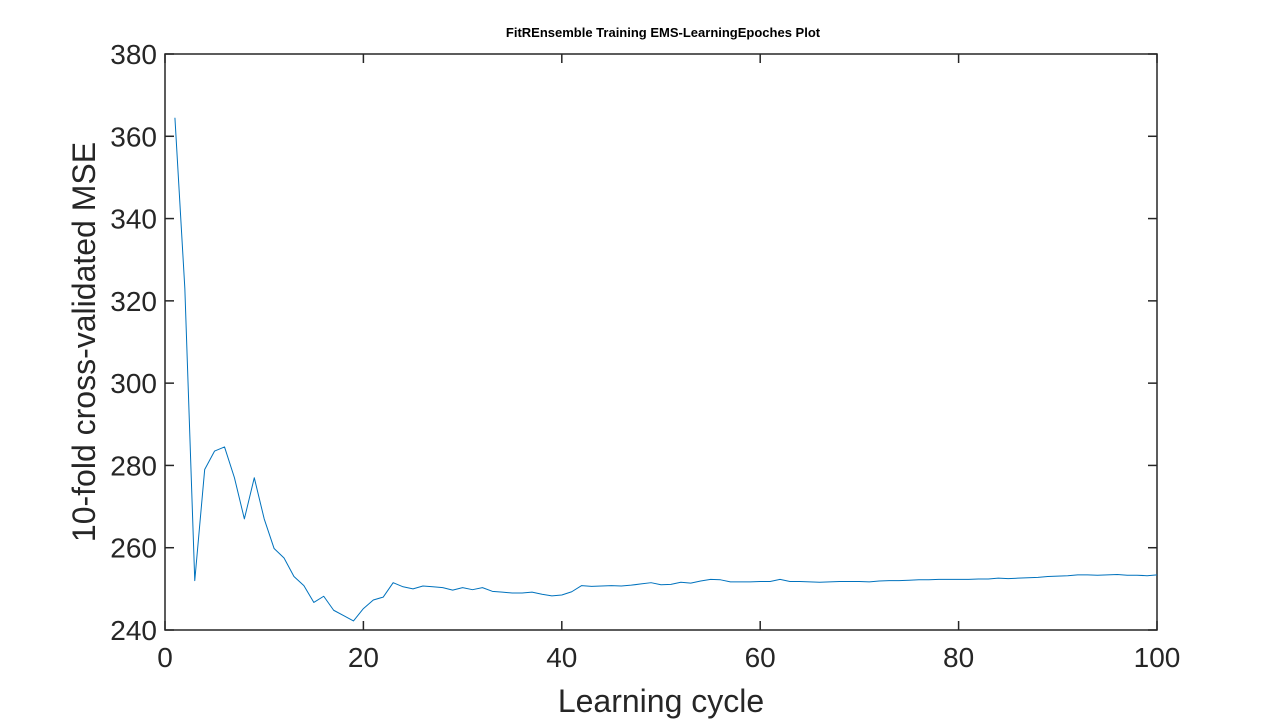 The width and height of the screenshot is (1280, 720). I want to click on x-tick-label: 100, so click(1157, 657).